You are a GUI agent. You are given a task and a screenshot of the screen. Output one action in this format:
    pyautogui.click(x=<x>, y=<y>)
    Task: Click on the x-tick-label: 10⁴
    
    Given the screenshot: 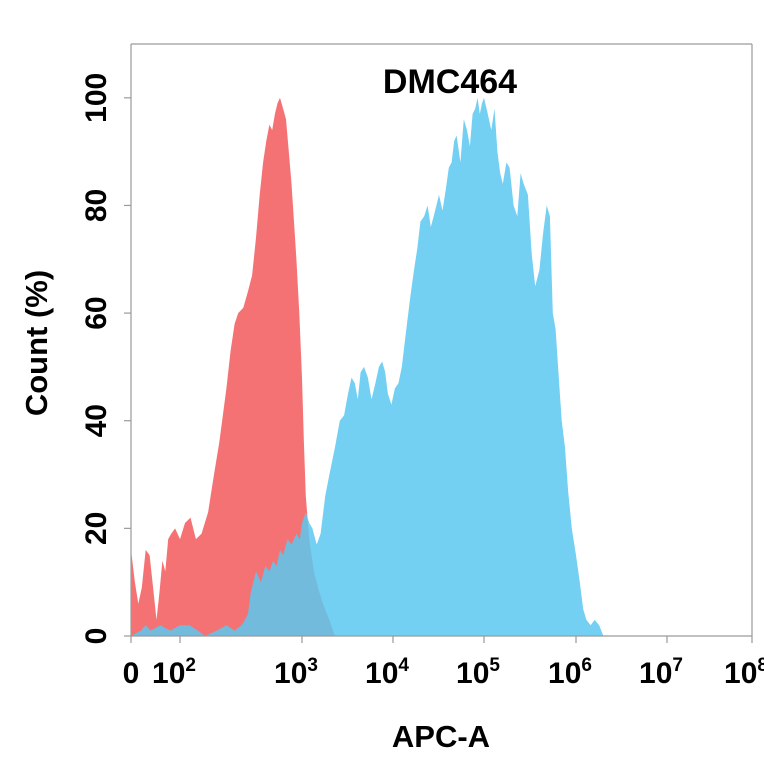 What is the action you would take?
    pyautogui.click(x=387, y=672)
    